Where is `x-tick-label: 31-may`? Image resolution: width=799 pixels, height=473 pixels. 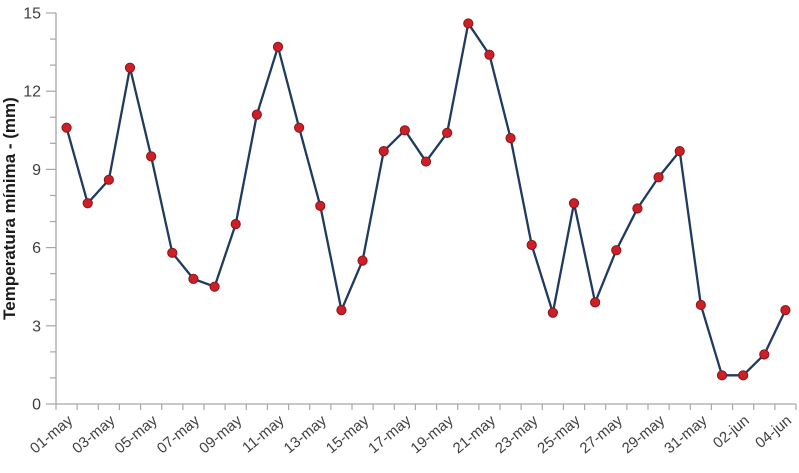 x-tick-label: 31-may is located at coordinates (686, 434).